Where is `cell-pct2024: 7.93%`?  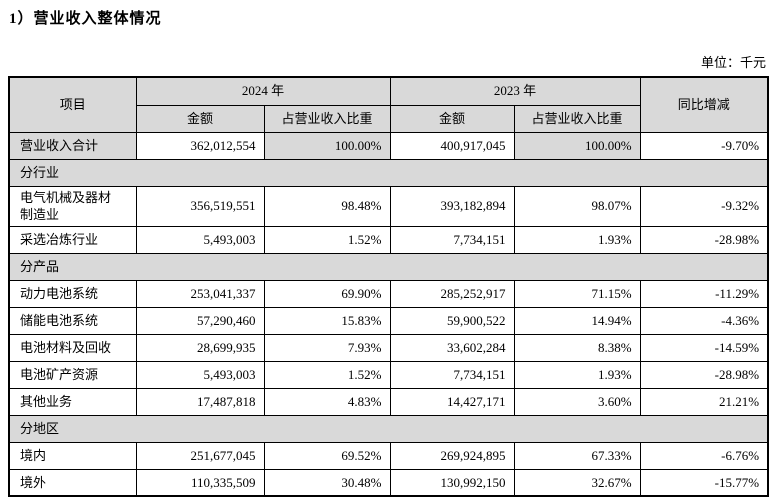
cell-pct2024: 7.93% is located at coordinates (327, 347).